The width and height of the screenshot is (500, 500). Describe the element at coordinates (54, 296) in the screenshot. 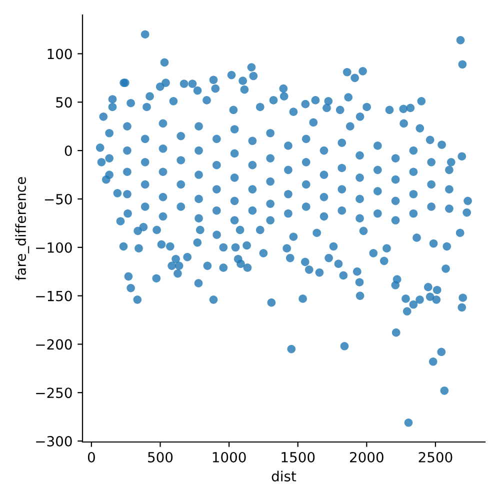

I see `y-tick-label: −150` at that location.